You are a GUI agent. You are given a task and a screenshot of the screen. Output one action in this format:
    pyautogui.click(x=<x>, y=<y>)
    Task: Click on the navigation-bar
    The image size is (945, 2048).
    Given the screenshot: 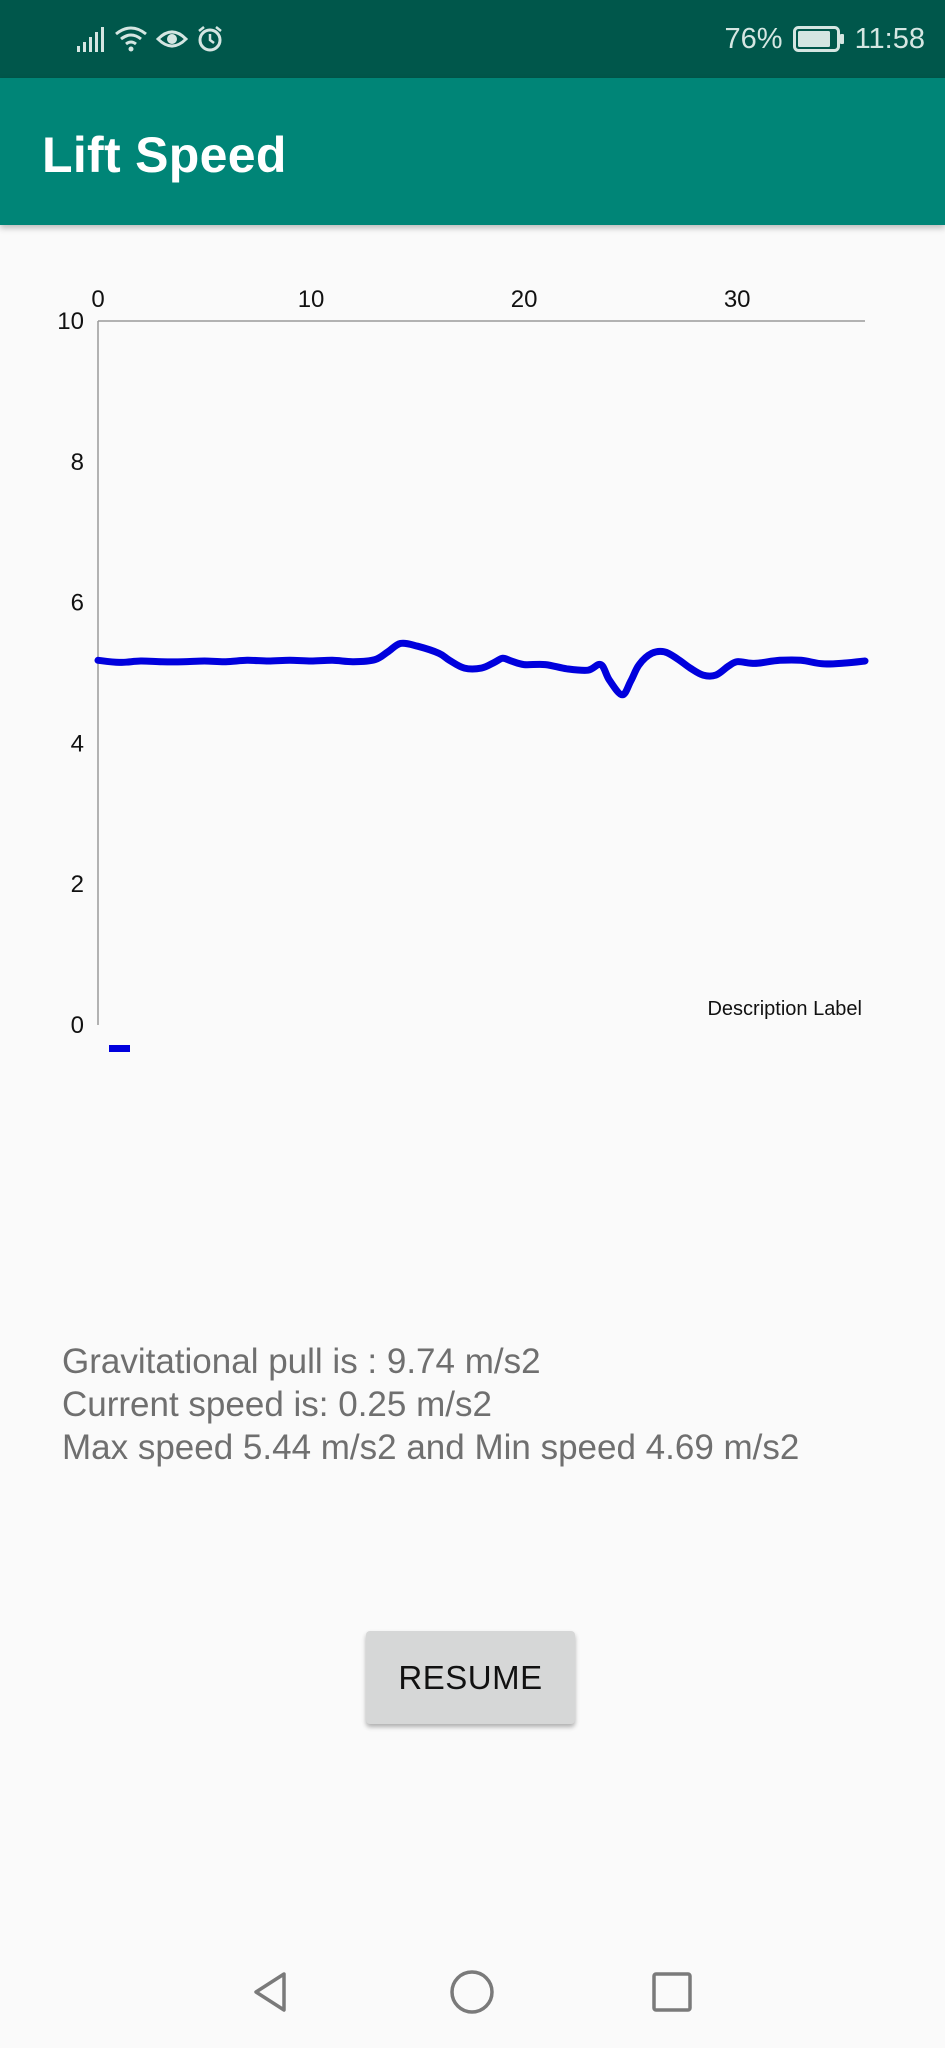 What is the action you would take?
    pyautogui.click(x=472, y=1992)
    